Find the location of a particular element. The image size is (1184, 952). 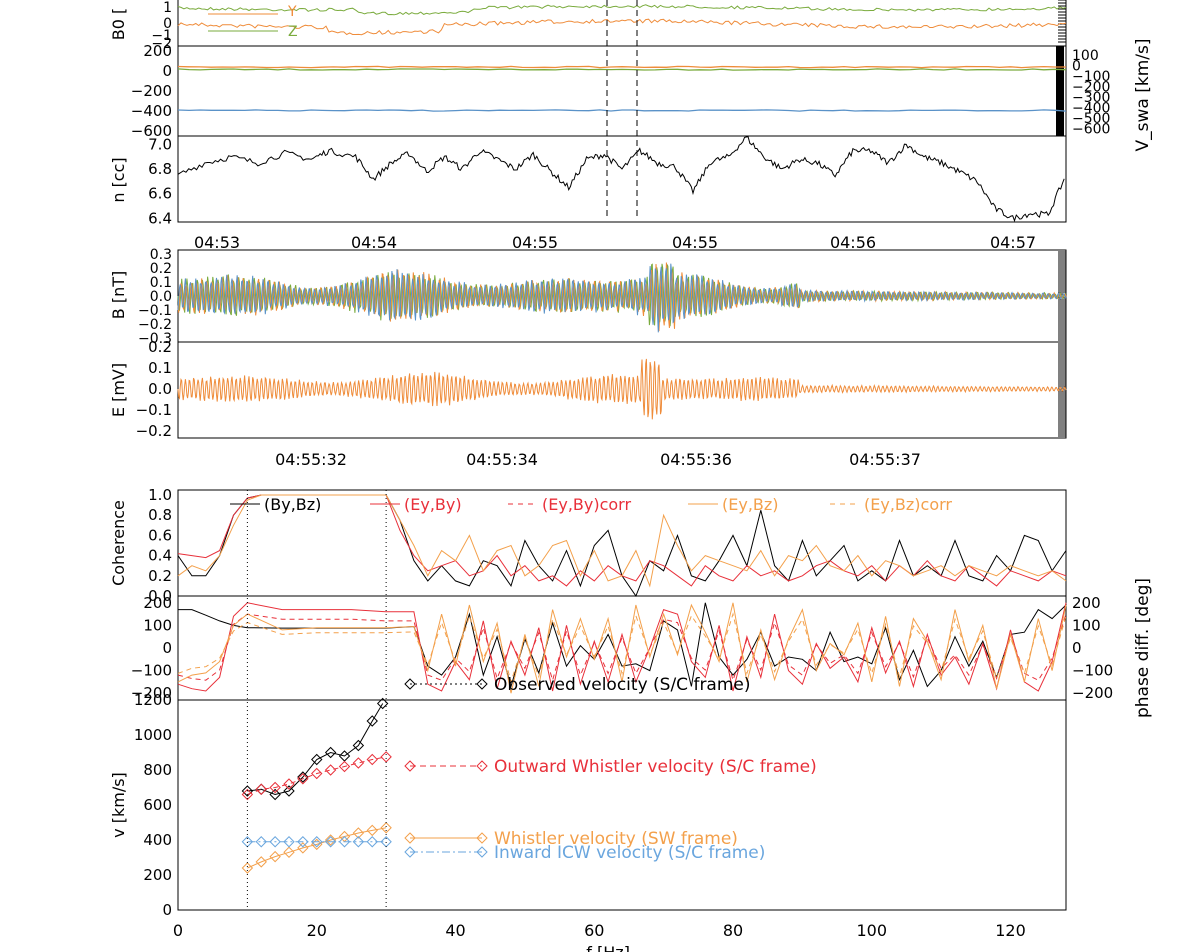

velocity-ytick-label: 200 is located at coordinates (157, 875).